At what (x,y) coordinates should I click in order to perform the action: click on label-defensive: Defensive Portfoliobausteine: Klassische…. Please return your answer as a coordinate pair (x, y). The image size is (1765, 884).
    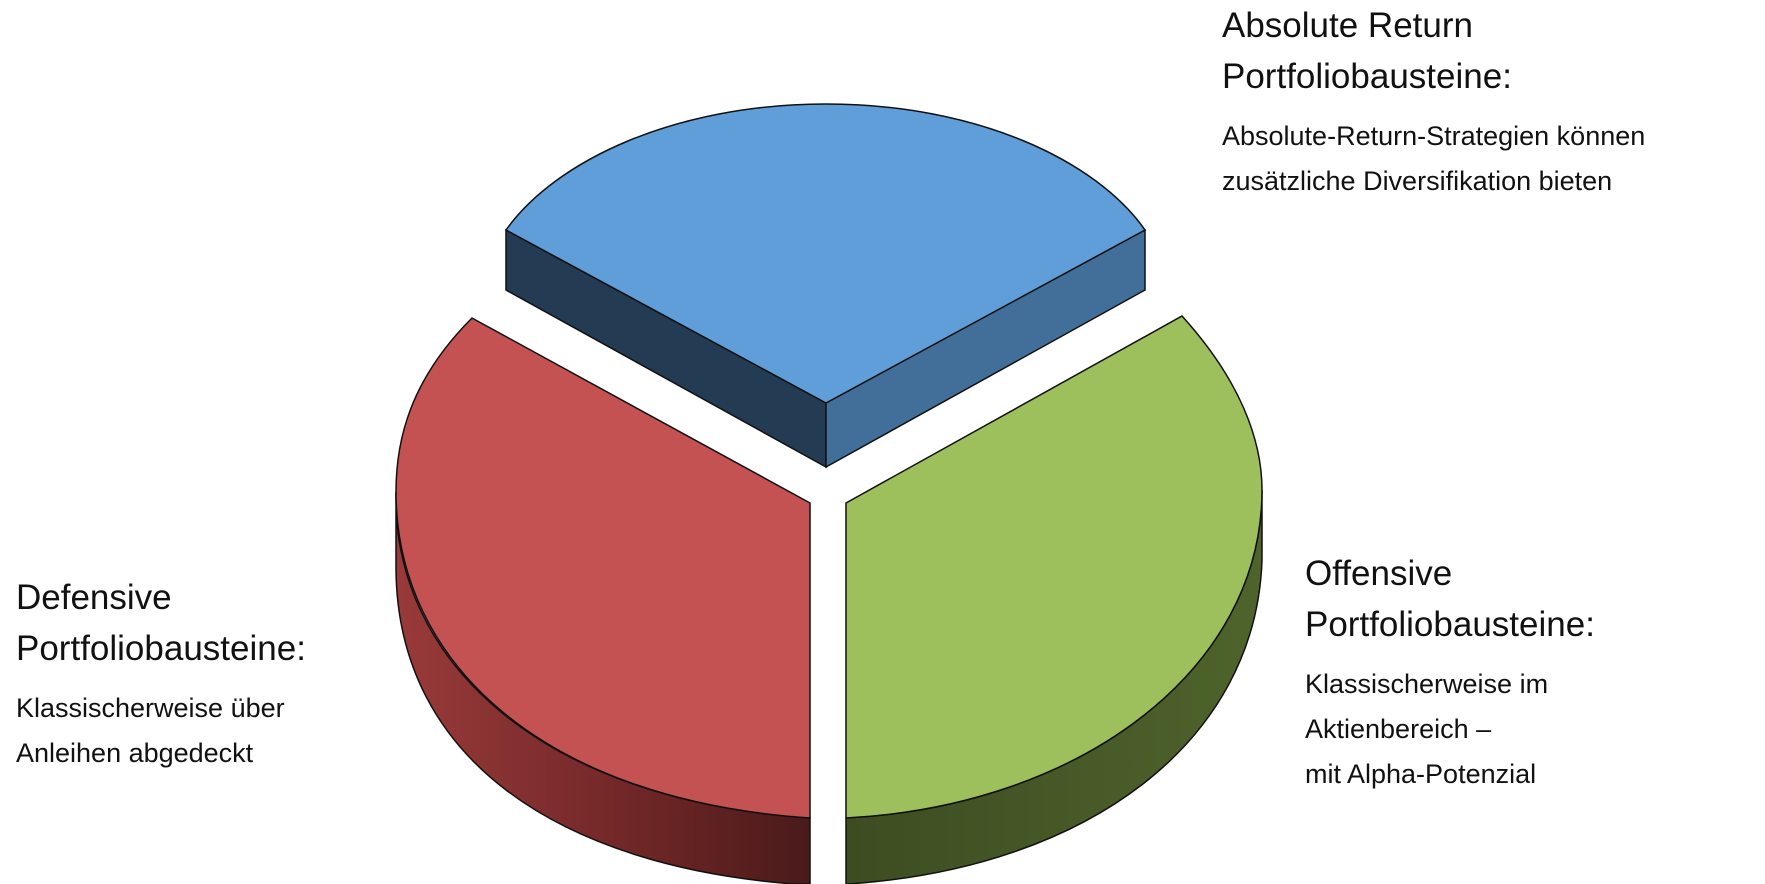
    Looking at the image, I should click on (161, 674).